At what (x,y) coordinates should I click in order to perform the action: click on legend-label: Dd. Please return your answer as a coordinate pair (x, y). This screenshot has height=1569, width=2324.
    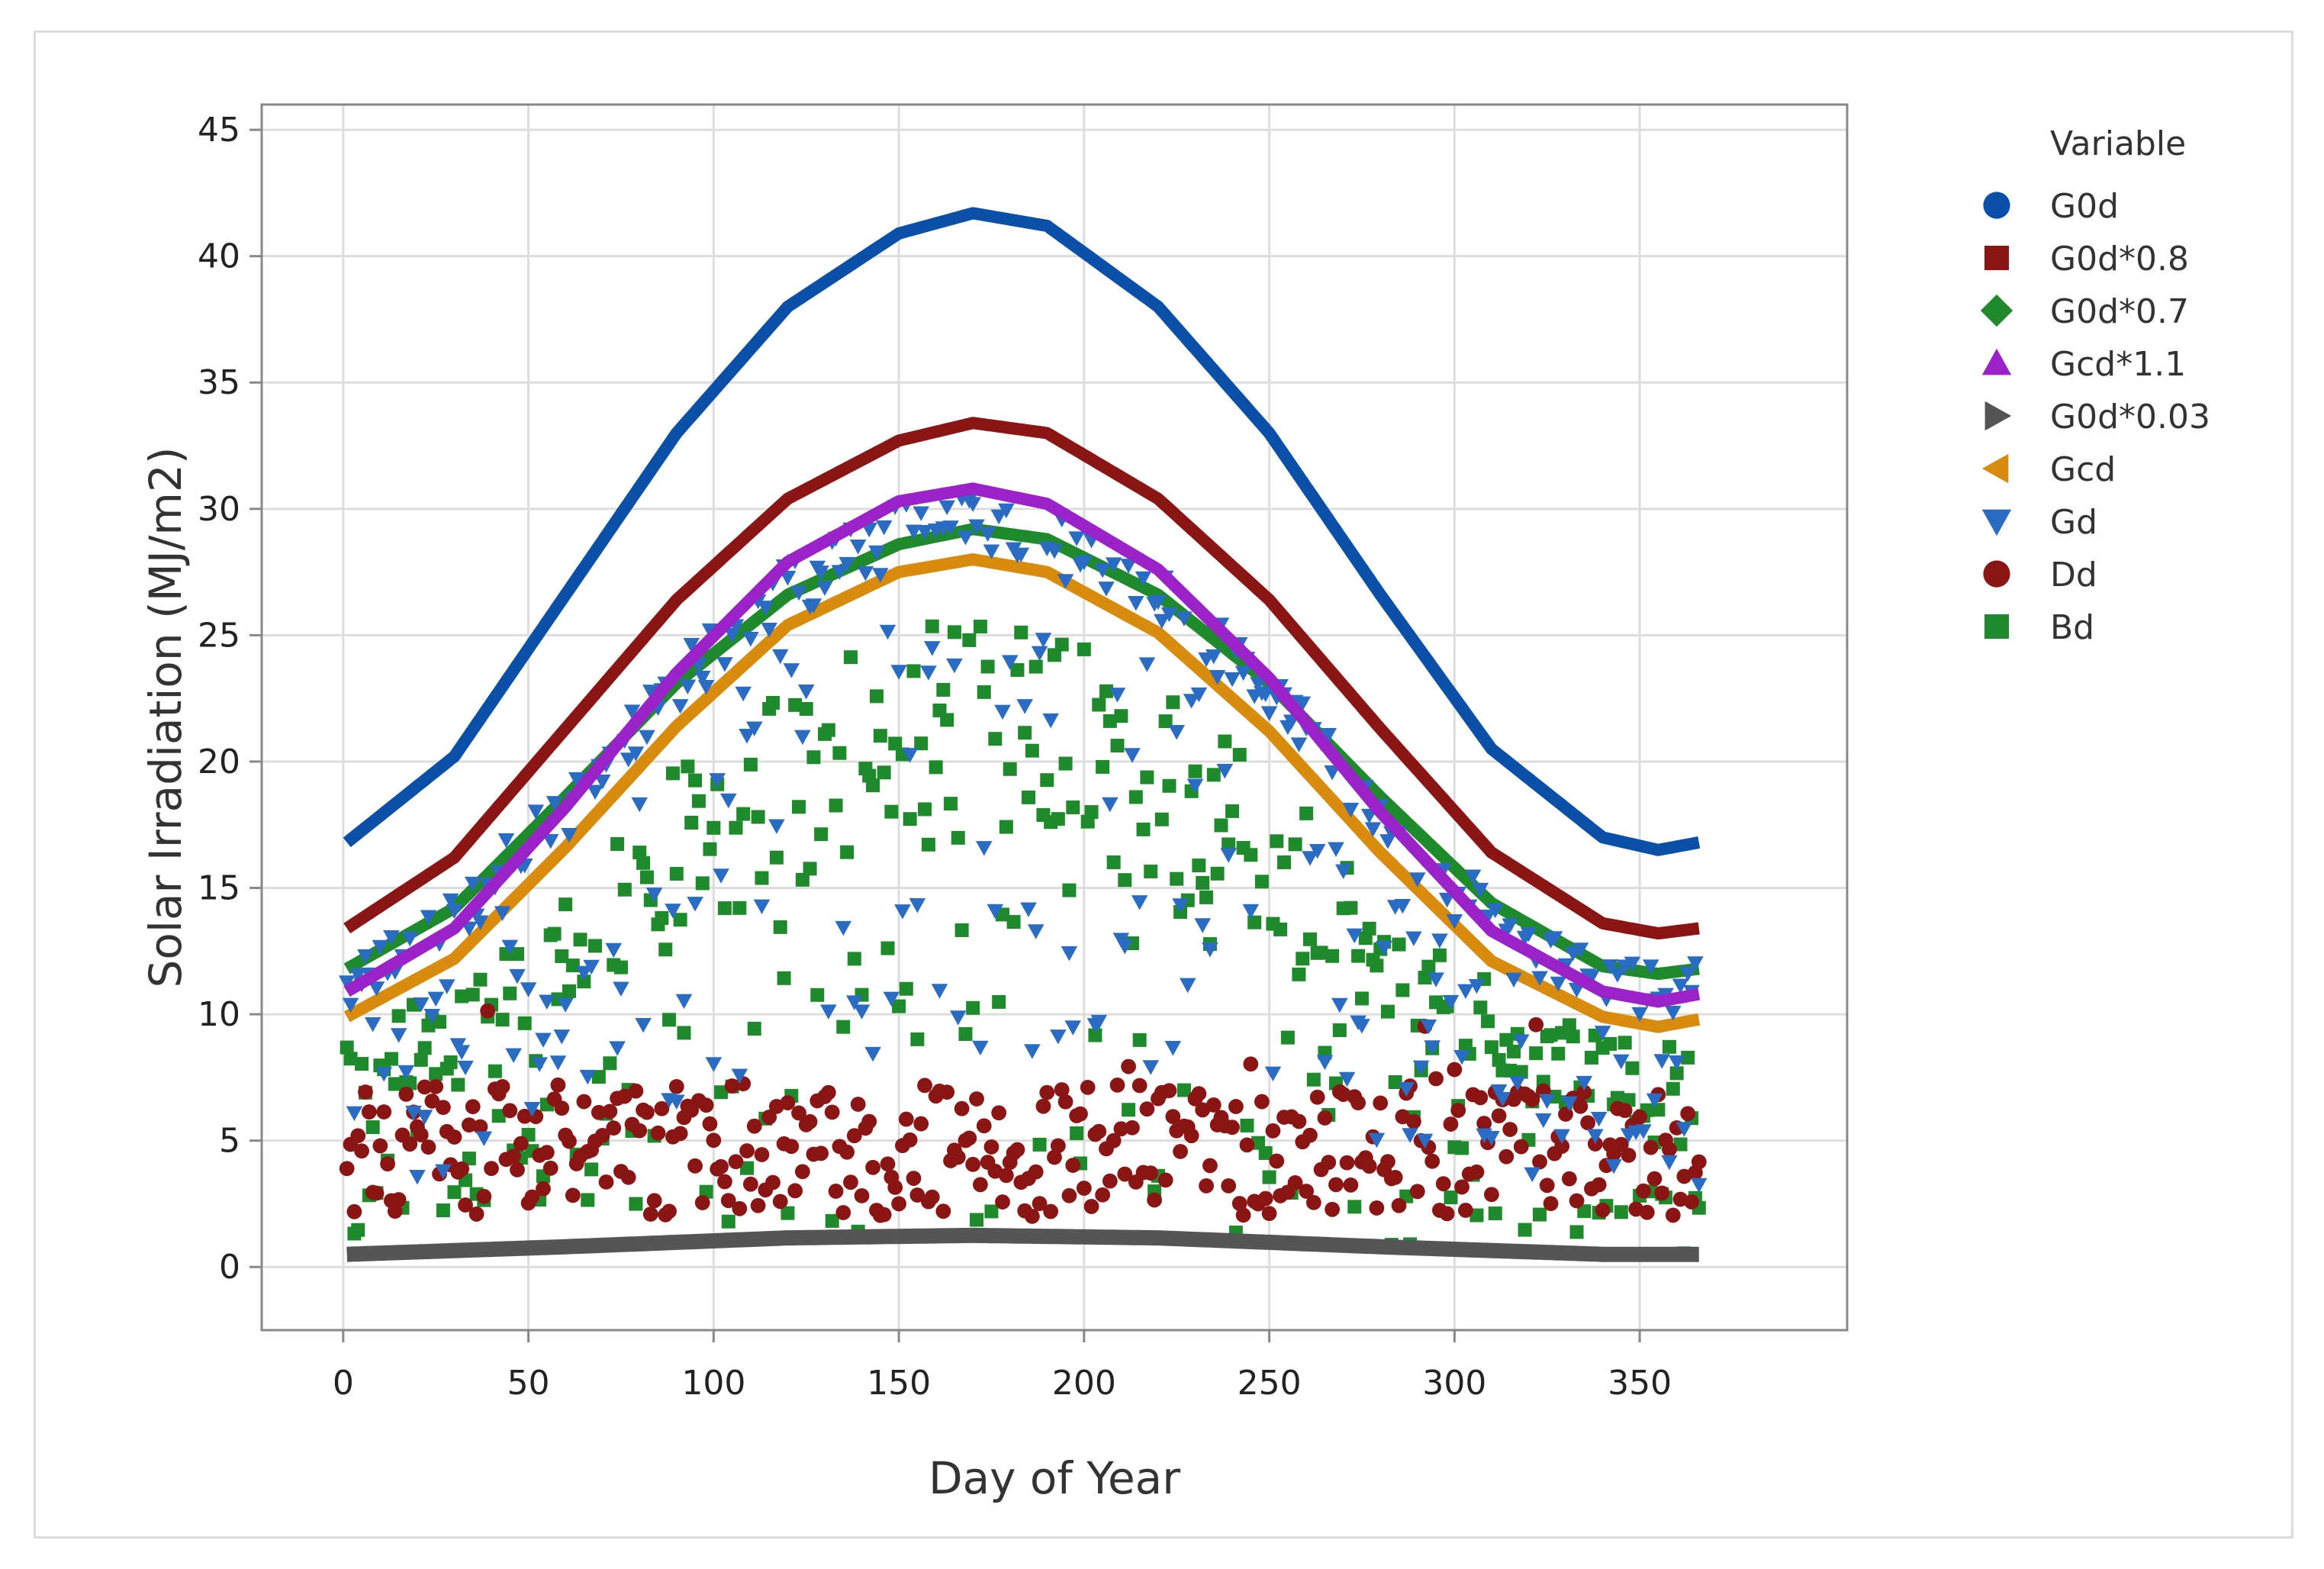
    Looking at the image, I should click on (2073, 575).